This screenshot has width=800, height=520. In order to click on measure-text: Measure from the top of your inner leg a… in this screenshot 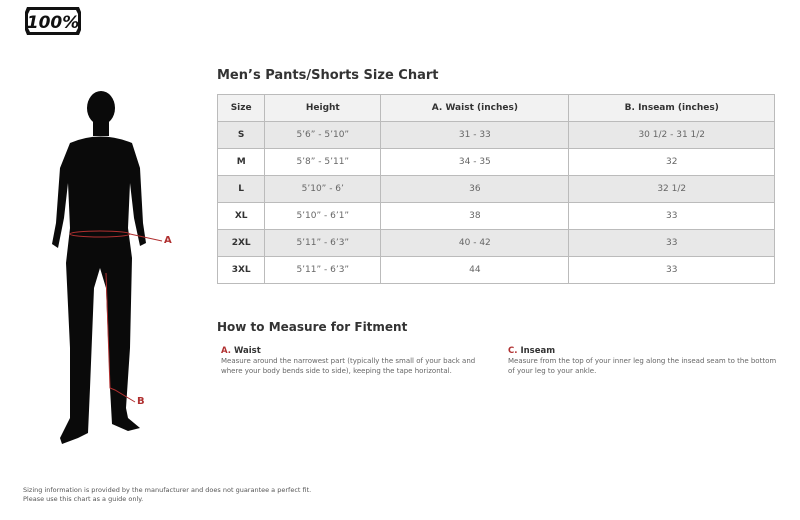, I will do `click(642, 366)`.